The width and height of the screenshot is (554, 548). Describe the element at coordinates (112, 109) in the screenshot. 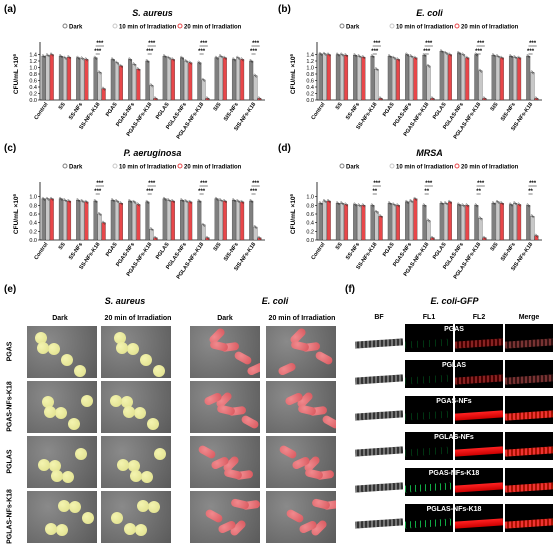

I see `x-tick-label: PGAS` at that location.